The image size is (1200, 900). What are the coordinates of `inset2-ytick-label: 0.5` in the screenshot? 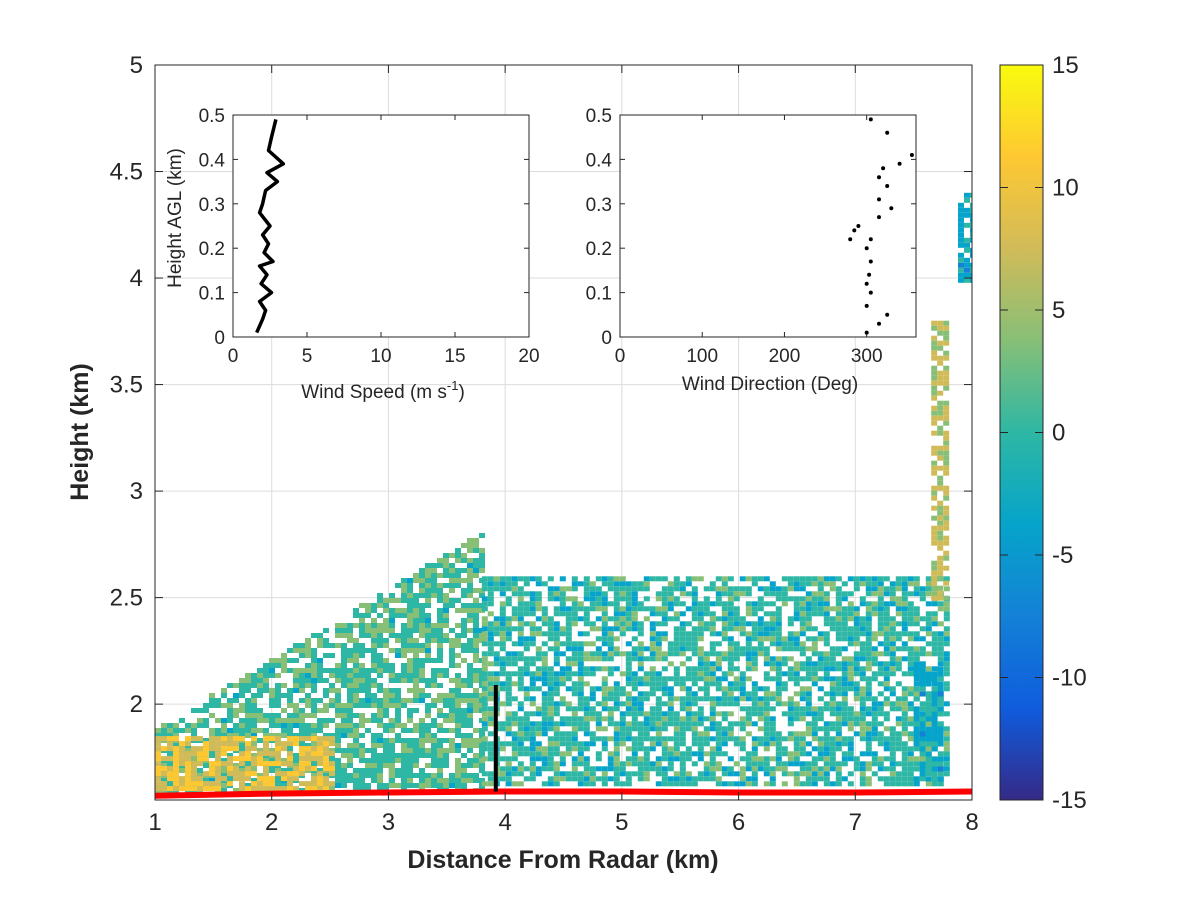 It's located at (599, 116).